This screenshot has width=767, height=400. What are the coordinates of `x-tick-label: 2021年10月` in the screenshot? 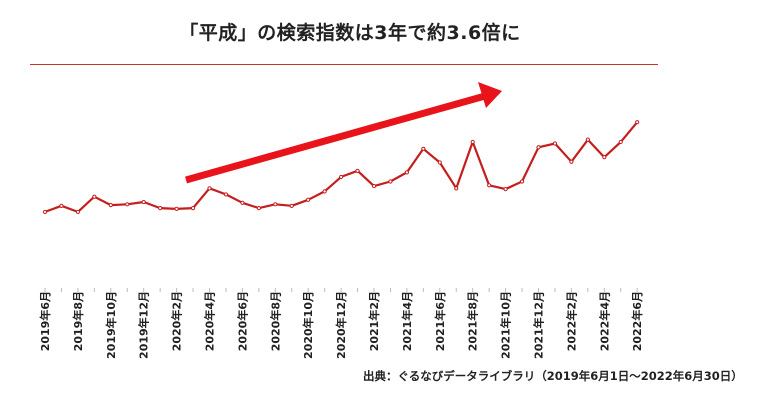 It's located at (506, 325).